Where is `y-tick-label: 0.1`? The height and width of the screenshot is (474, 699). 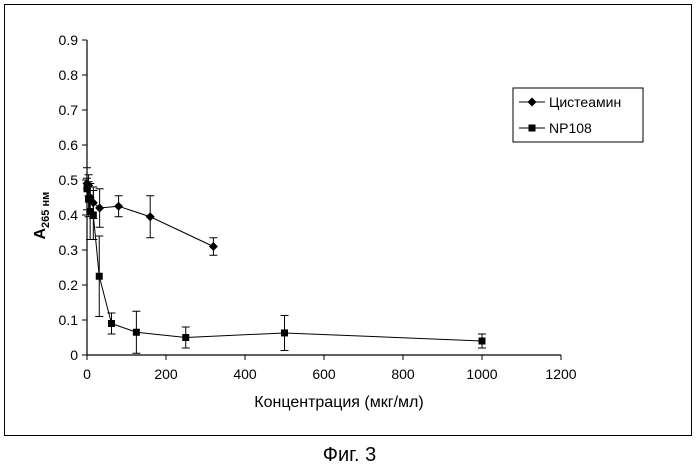
y-tick-label: 0.1 is located at coordinates (69, 320).